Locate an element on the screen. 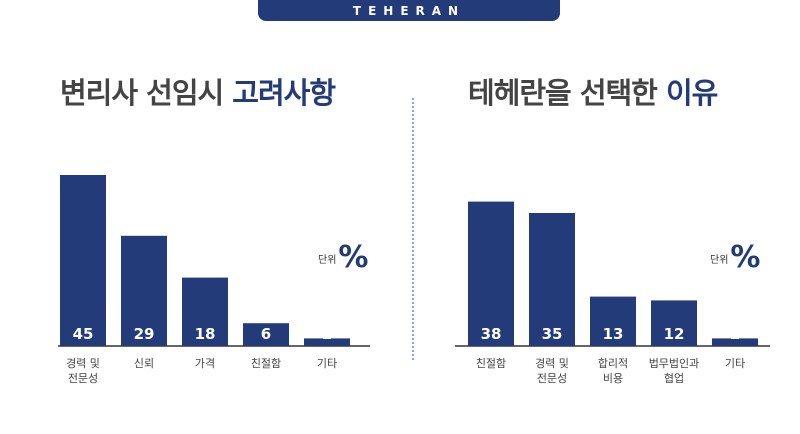 The height and width of the screenshot is (434, 800). right-chart-title-accent: 이유 is located at coordinates (691, 93).